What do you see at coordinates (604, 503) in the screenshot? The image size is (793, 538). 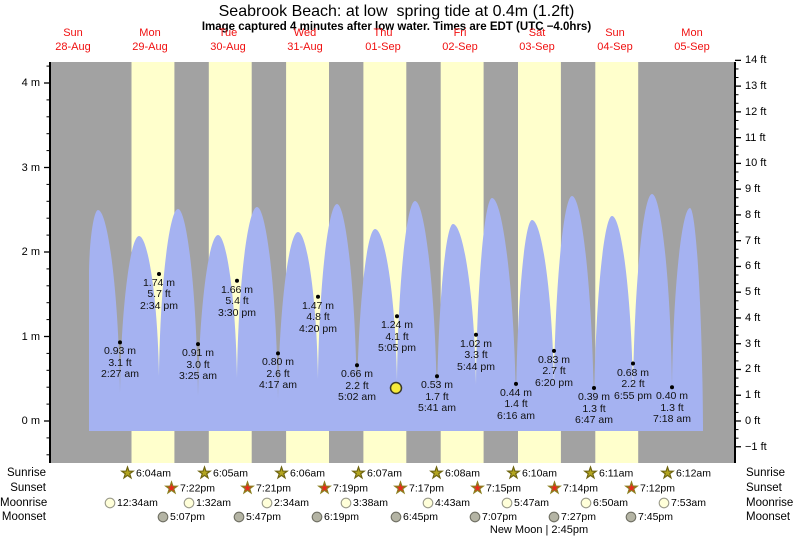 I see `moonrise-event: 6:50am` at bounding box center [604, 503].